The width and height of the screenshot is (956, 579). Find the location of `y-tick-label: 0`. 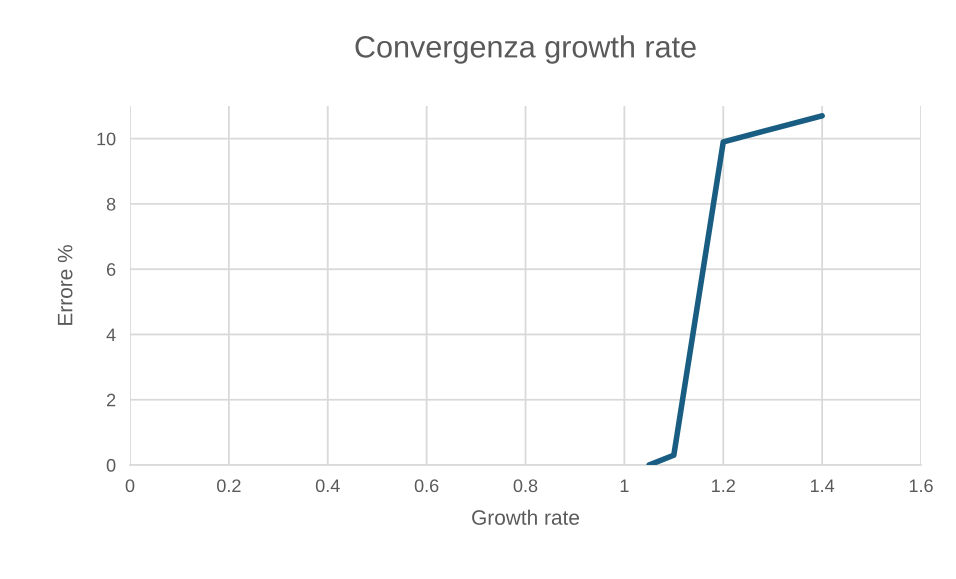

y-tick-label: 0 is located at coordinates (111, 465).